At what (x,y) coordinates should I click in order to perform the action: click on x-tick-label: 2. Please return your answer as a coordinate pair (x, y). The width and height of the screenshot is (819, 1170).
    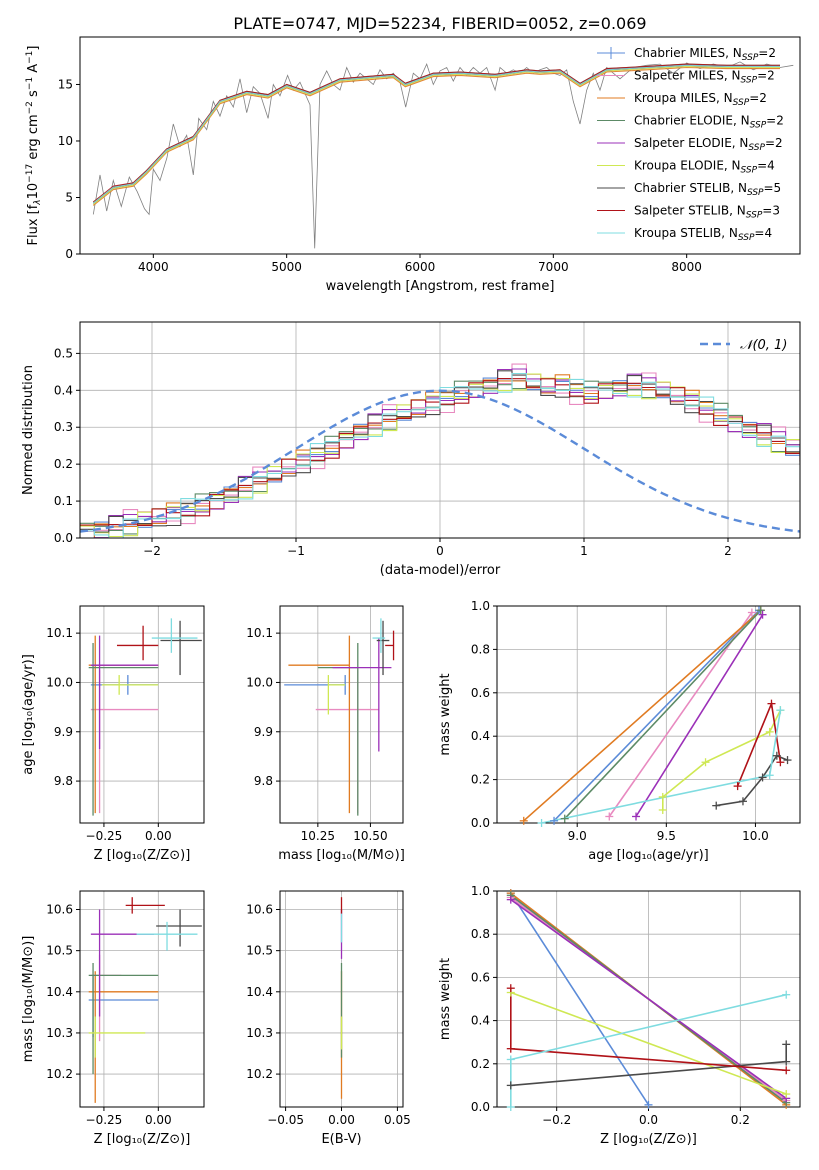
    Looking at the image, I should click on (728, 551).